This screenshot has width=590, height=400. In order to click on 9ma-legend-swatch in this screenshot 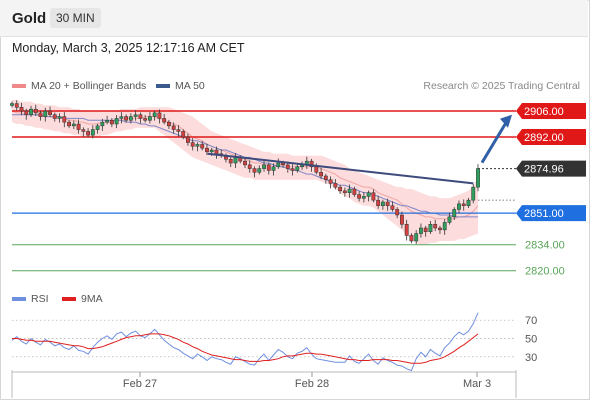, I will do `click(69, 299)`.